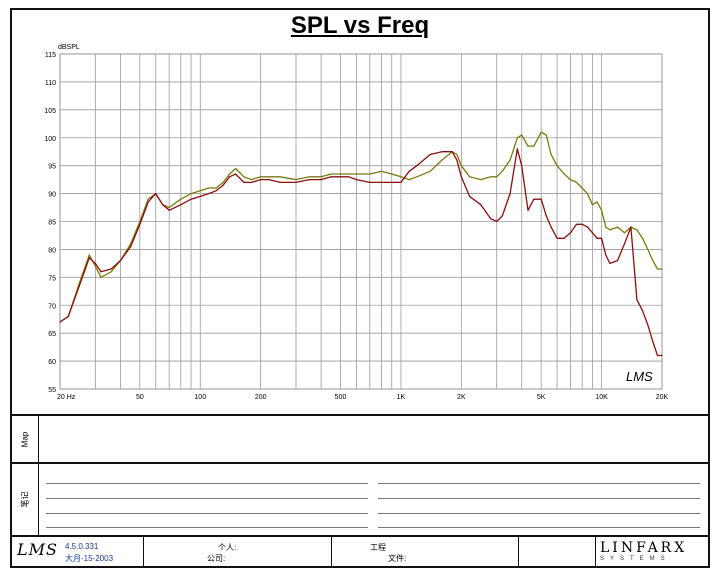 This screenshot has width=720, height=576. What do you see at coordinates (25, 439) in the screenshot?
I see `map-panel-label: Map` at bounding box center [25, 439].